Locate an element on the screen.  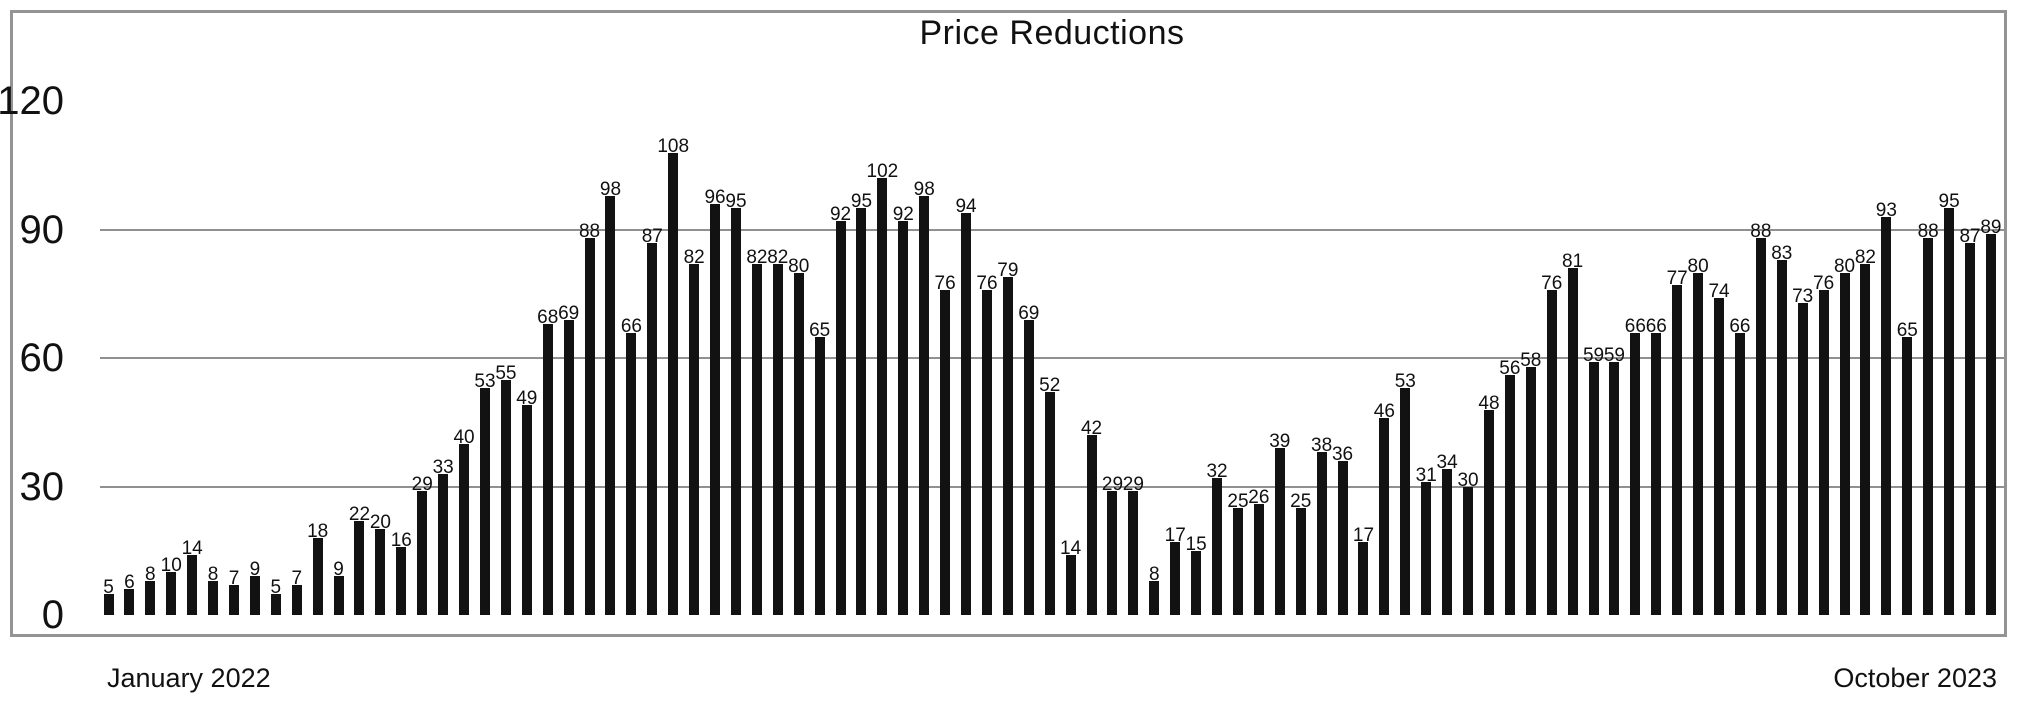
bar-value-label: 42 is located at coordinates (1091, 429).